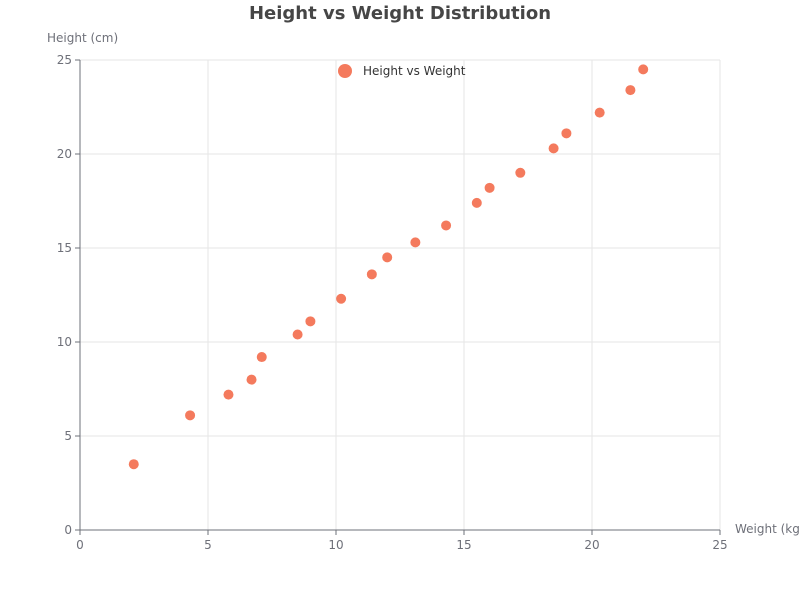  I want to click on x-tick-label: 25, so click(719, 545).